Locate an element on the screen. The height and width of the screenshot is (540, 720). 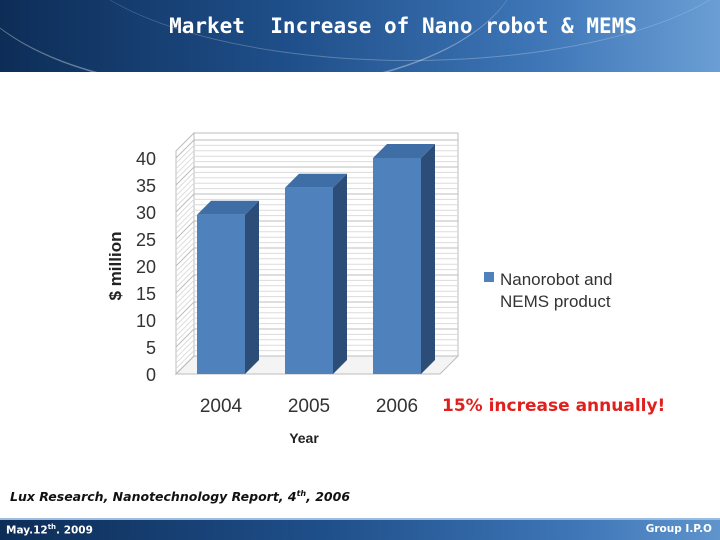
slide-title: Market Increase of Nano robot & MEMS is located at coordinates (403, 26).